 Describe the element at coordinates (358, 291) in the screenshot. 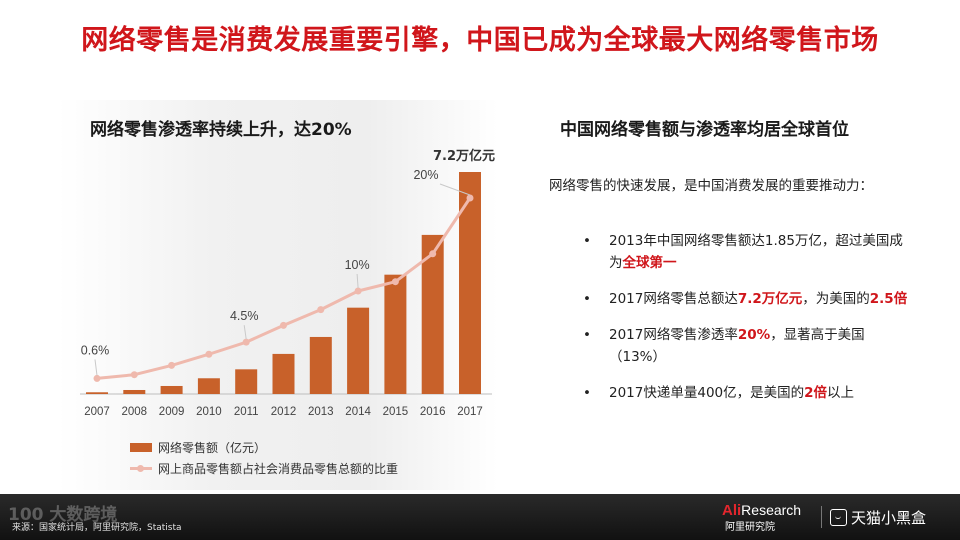

I see `line-point-2014` at that location.